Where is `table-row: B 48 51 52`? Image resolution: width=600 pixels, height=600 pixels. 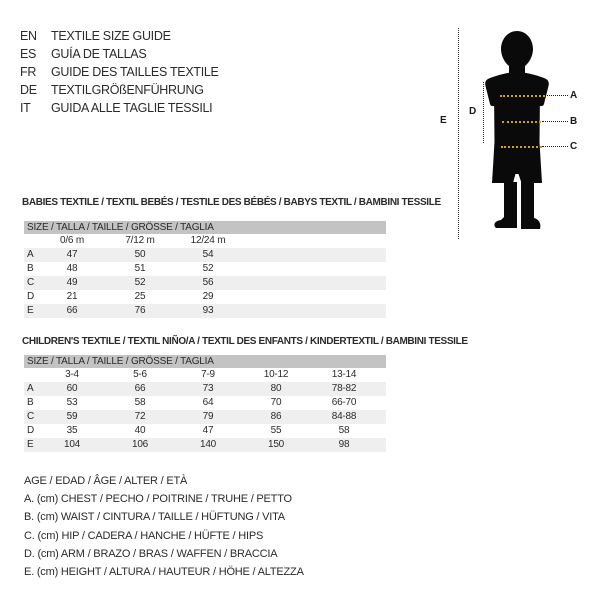
table-row: B 48 51 52 is located at coordinates (205, 269).